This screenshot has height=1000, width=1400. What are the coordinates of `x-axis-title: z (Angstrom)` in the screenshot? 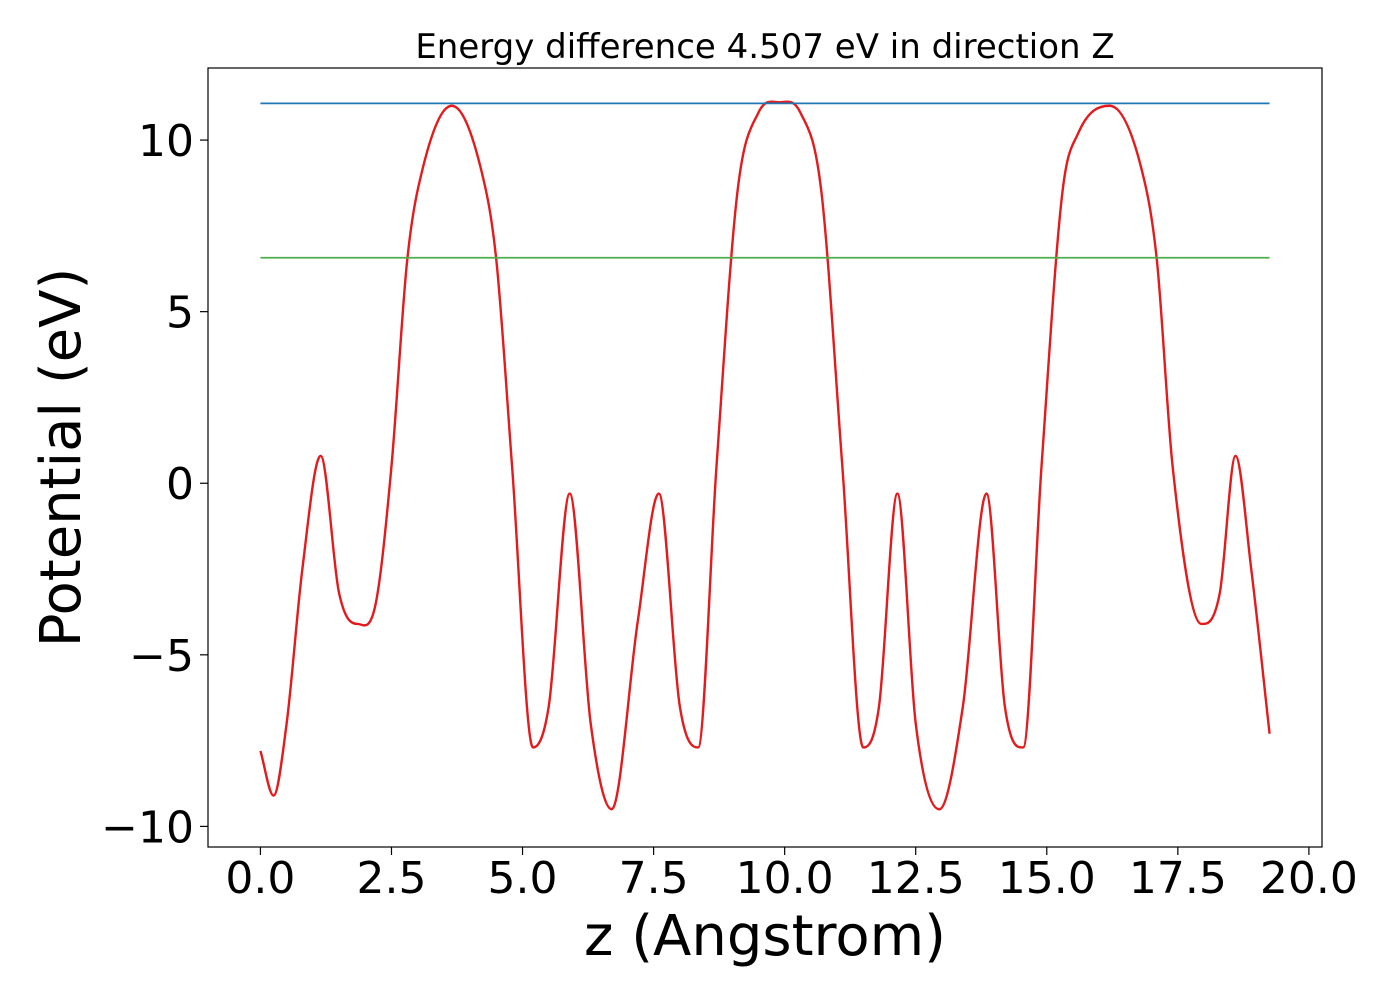 It's located at (765, 936).